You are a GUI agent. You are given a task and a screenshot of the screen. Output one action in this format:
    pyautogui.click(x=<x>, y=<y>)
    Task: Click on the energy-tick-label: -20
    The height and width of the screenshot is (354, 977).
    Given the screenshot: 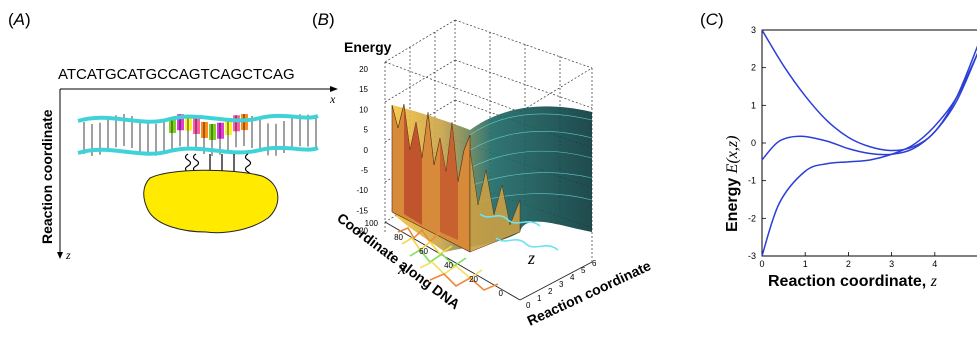 What is the action you would take?
    pyautogui.click(x=362, y=231)
    